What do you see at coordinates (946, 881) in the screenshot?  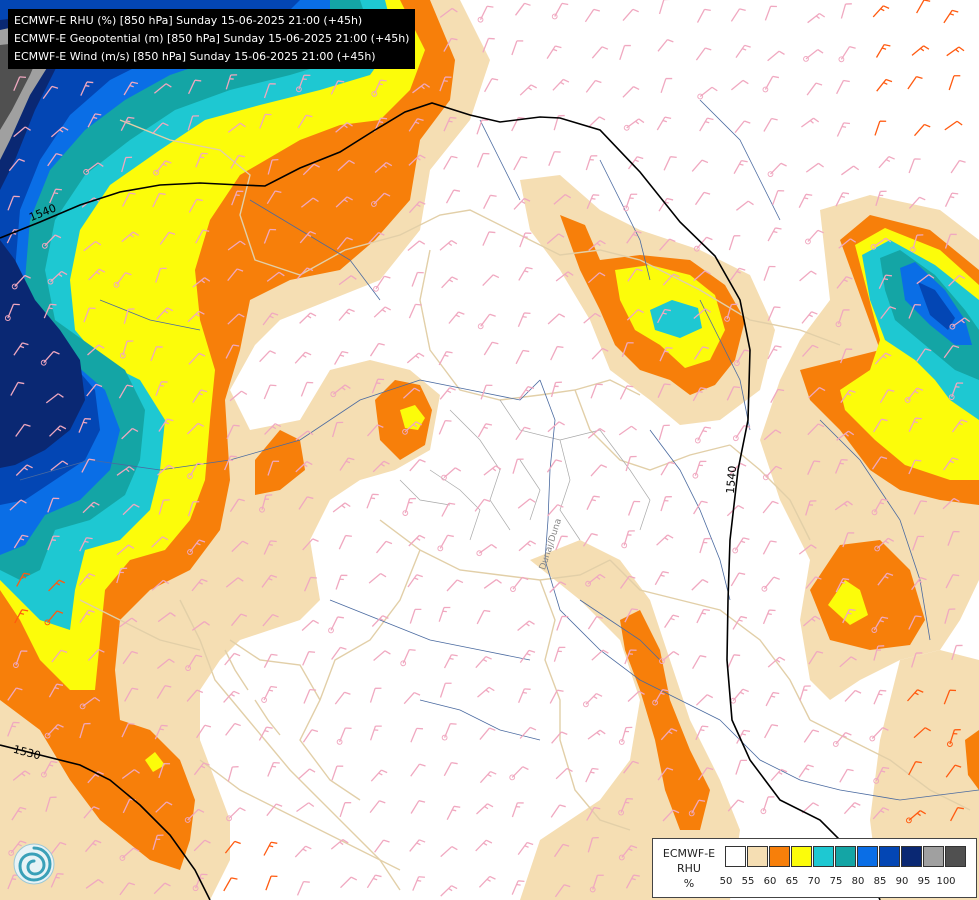 I see `legend-tick-label: 100` at bounding box center [946, 881].